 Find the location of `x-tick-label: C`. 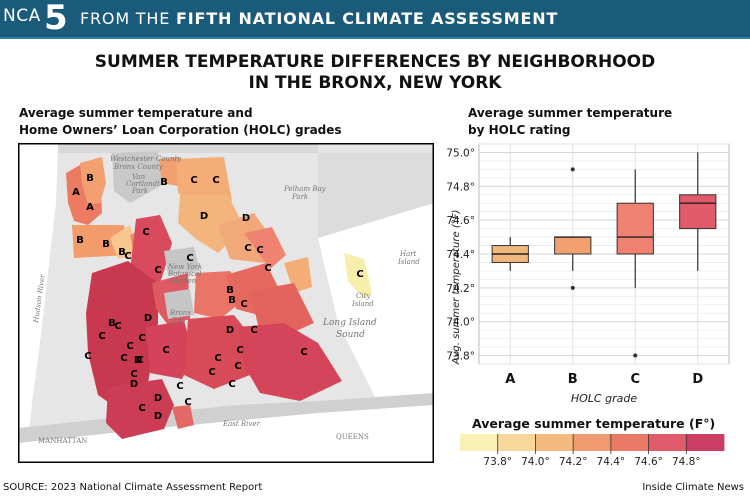

x-tick-label: C is located at coordinates (635, 379).